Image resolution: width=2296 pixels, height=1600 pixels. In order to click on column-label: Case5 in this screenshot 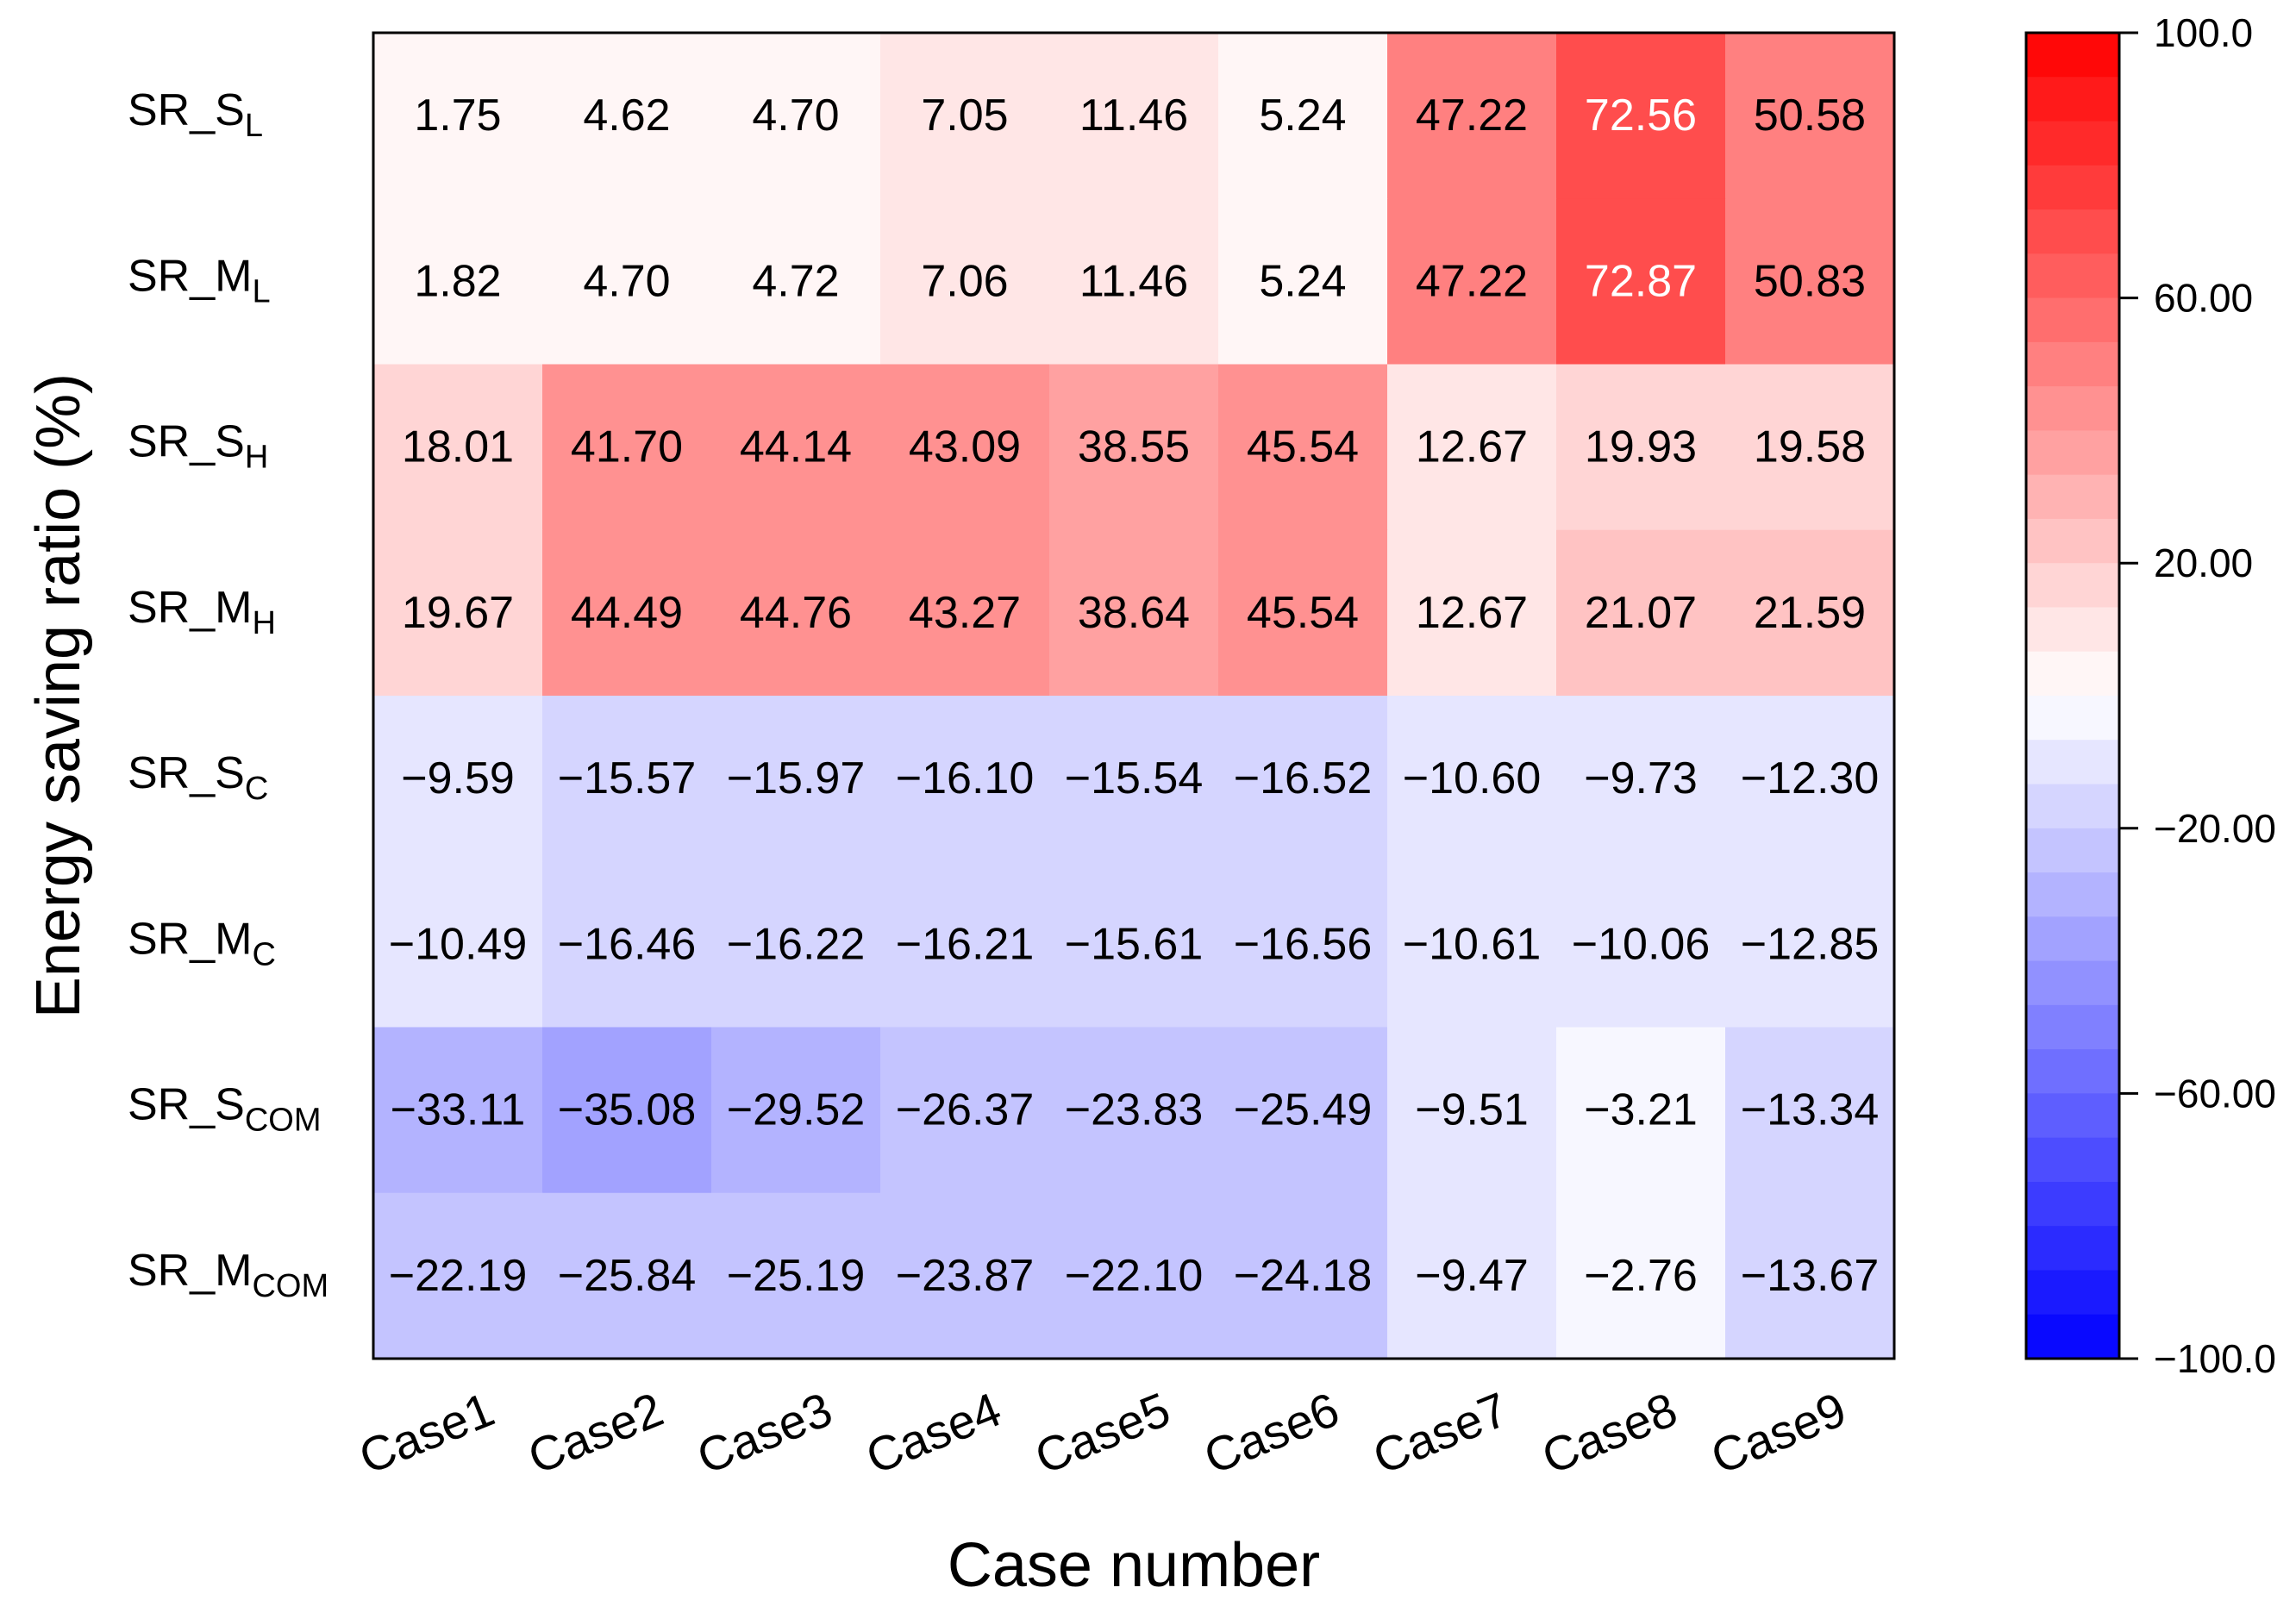, I will do `click(1103, 1433)`.